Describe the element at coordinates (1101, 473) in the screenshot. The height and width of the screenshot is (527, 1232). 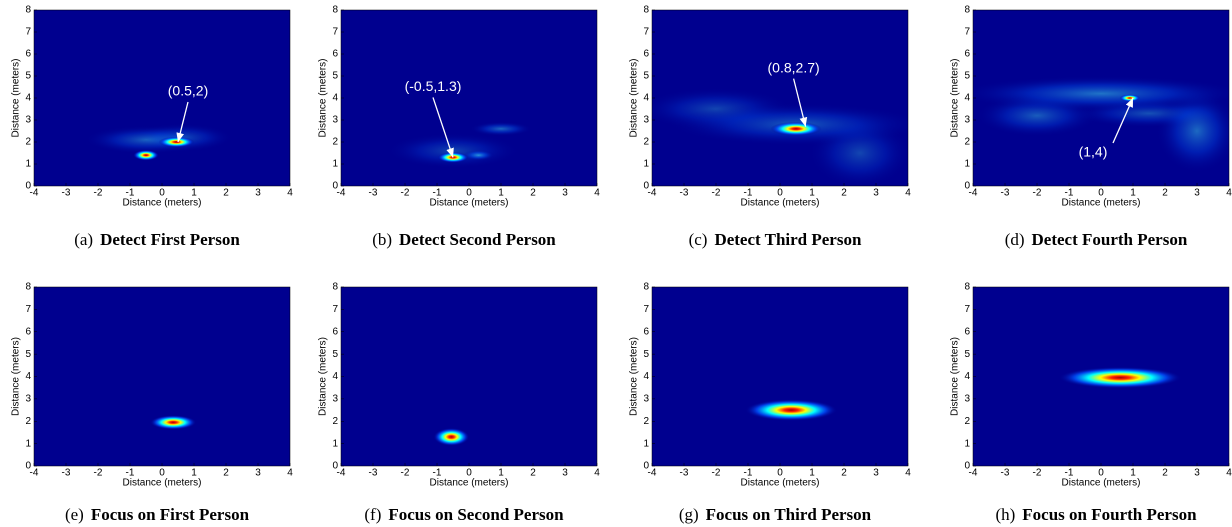
I see `x-tick-label: 0` at that location.